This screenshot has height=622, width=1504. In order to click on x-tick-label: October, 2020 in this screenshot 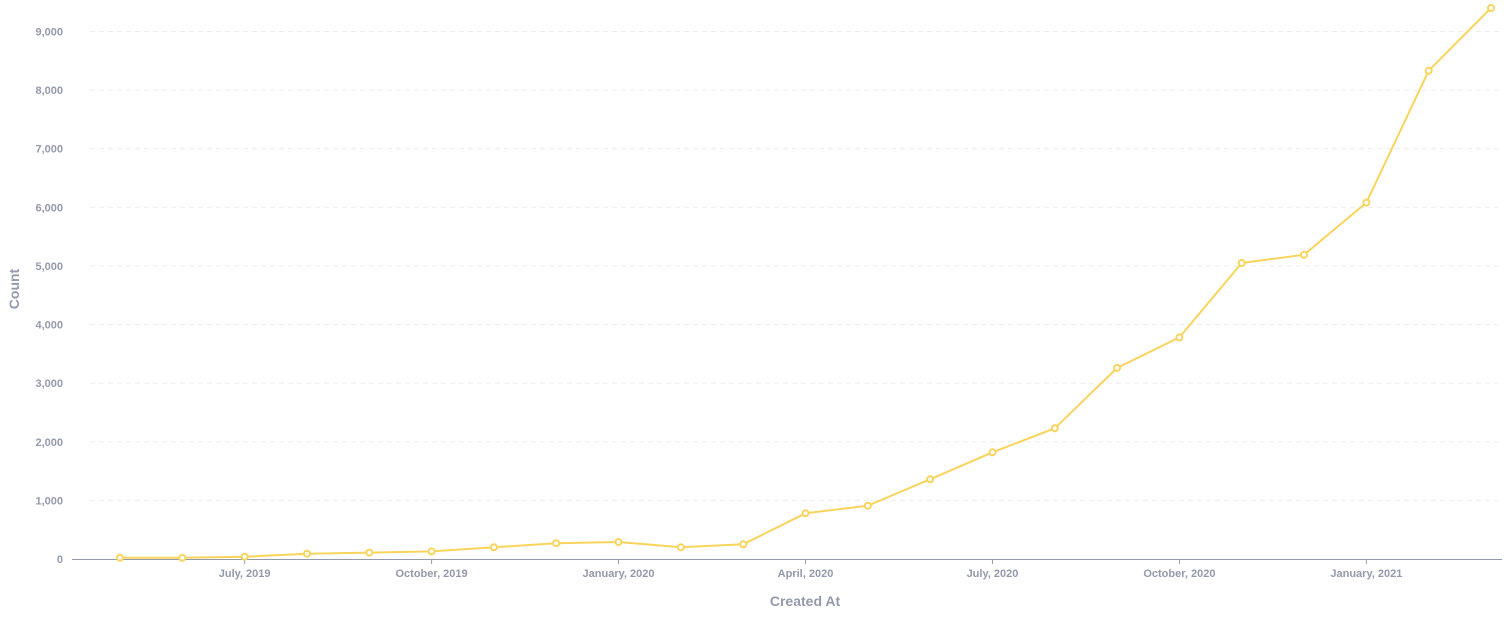, I will do `click(1179, 574)`.